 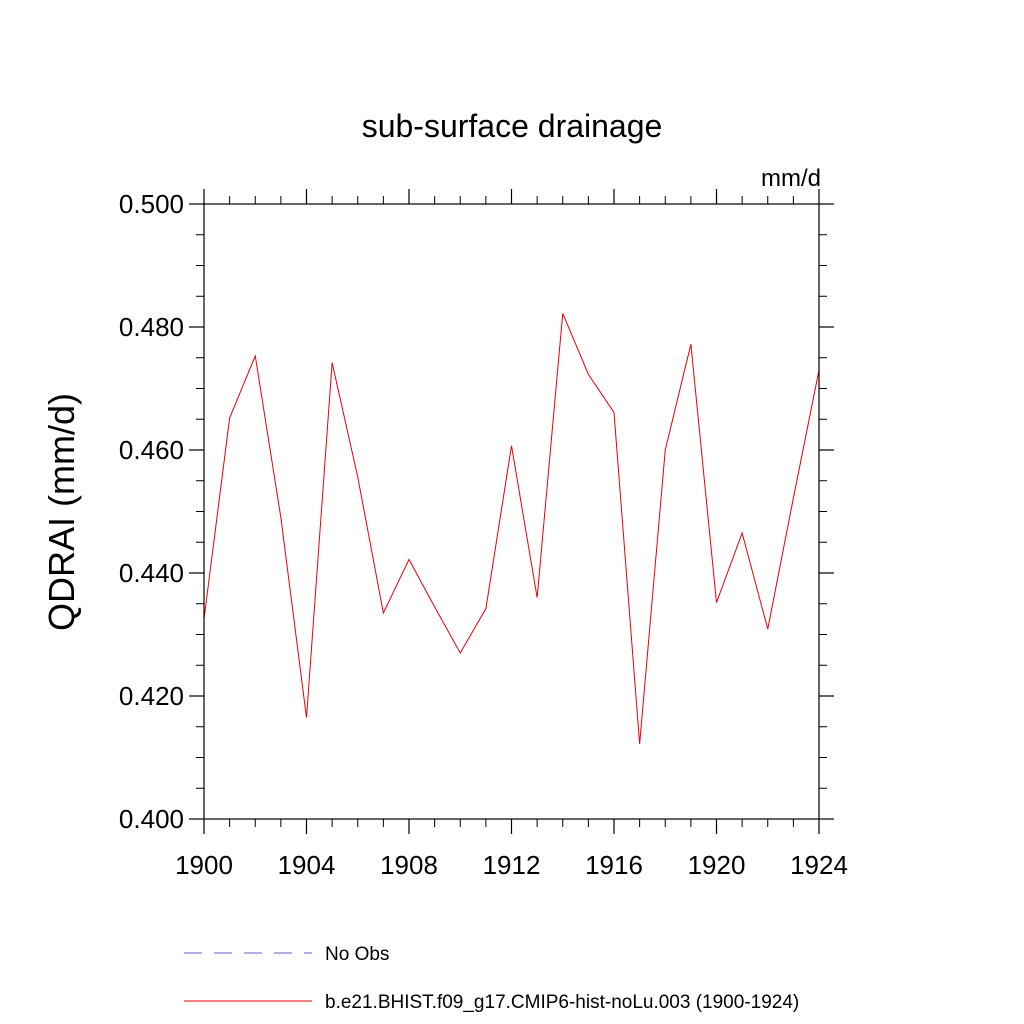 What do you see at coordinates (409, 865) in the screenshot?
I see `x-tick-label: 1908` at bounding box center [409, 865].